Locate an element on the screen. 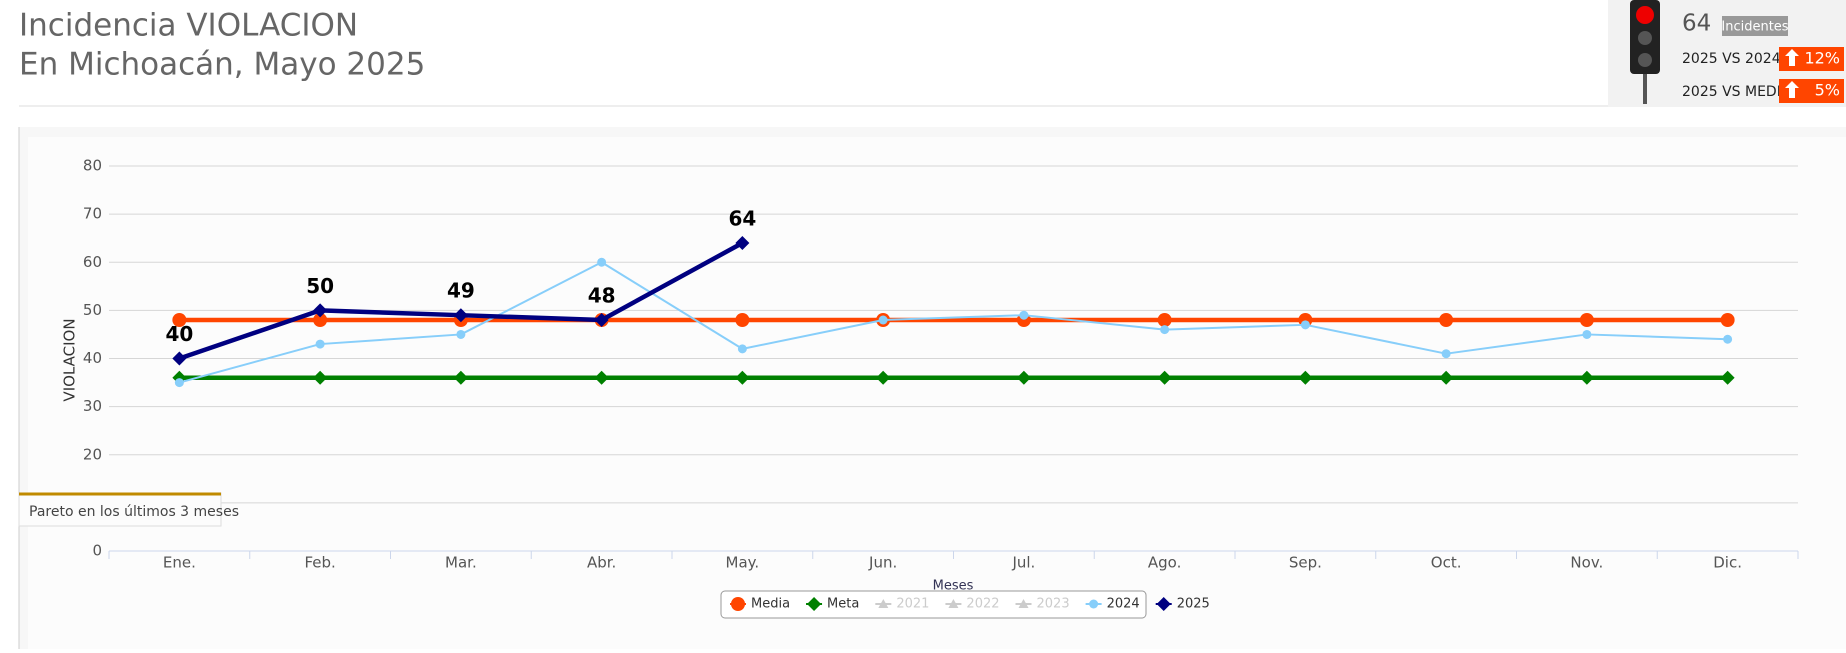 Image resolution: width=1846 pixels, height=653 pixels. x-tick-label: Mar. is located at coordinates (461, 563).